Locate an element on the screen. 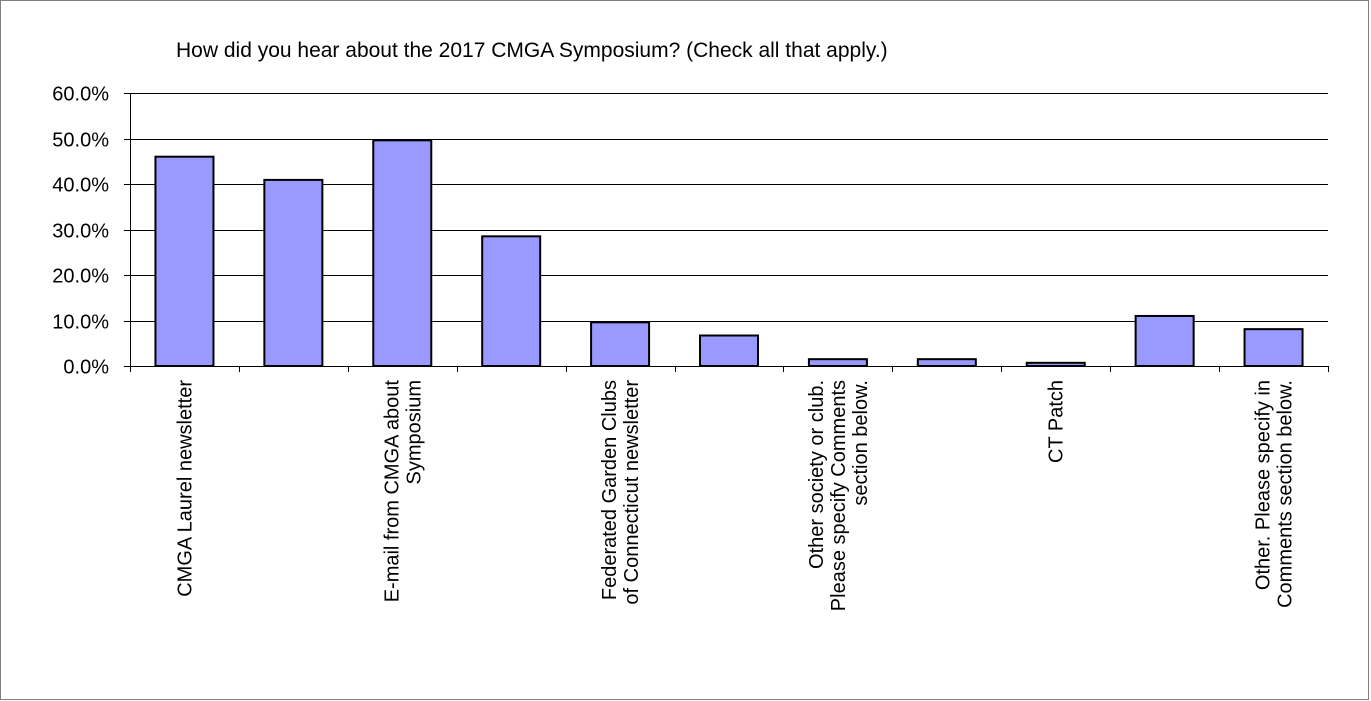 The image size is (1371, 701). x-tick-label-line: Please specify Comments is located at coordinates (839, 495).